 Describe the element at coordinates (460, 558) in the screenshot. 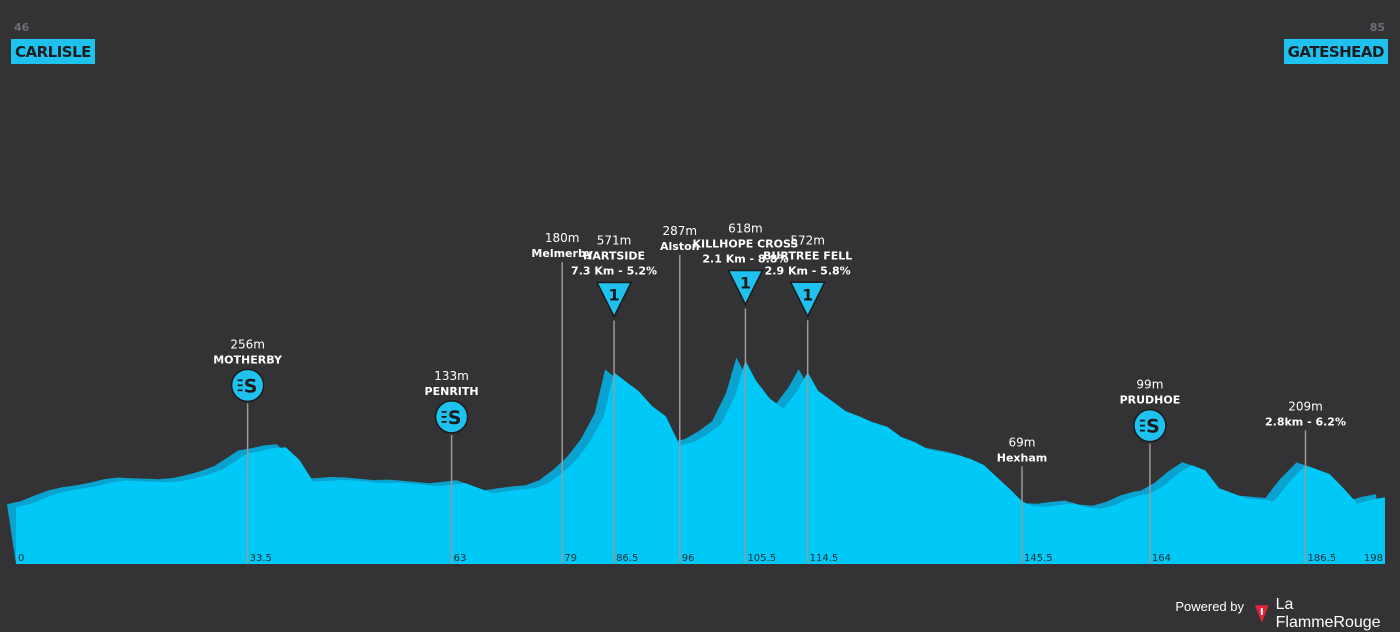

I see `x-tick-label: 63` at that location.